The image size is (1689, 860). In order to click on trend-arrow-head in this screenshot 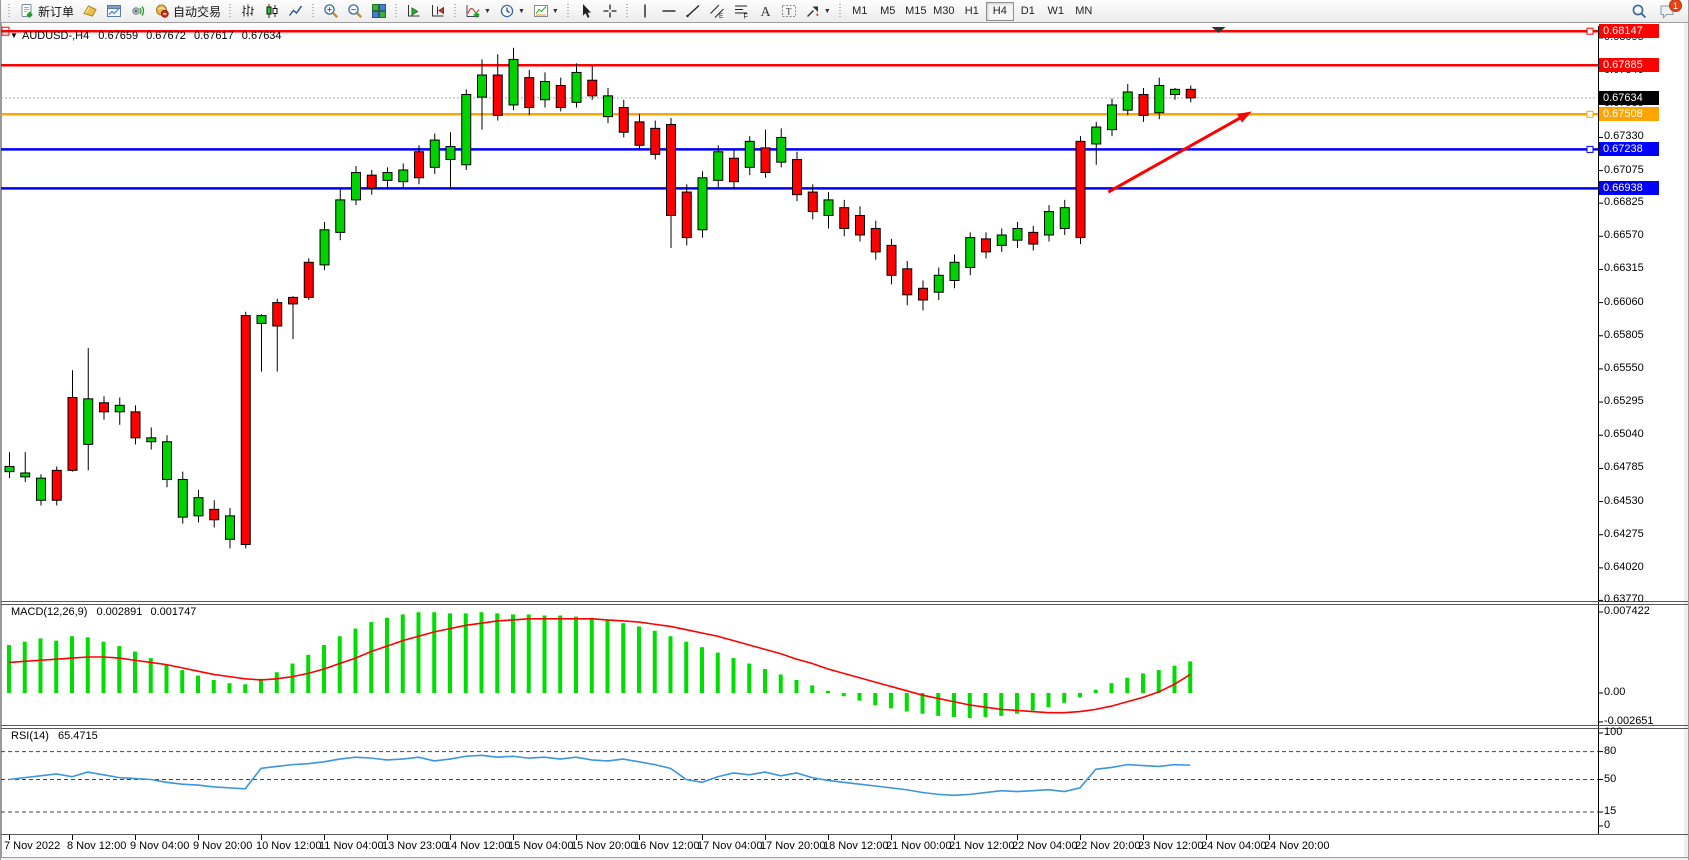, I will do `click(1244, 117)`.